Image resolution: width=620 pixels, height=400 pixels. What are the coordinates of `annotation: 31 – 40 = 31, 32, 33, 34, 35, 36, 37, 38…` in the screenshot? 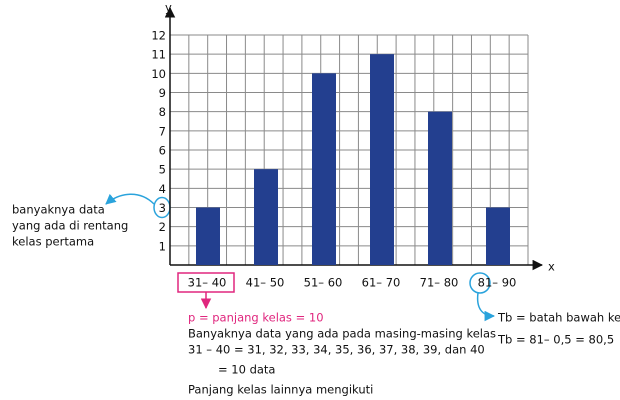 It's located at (336, 350).